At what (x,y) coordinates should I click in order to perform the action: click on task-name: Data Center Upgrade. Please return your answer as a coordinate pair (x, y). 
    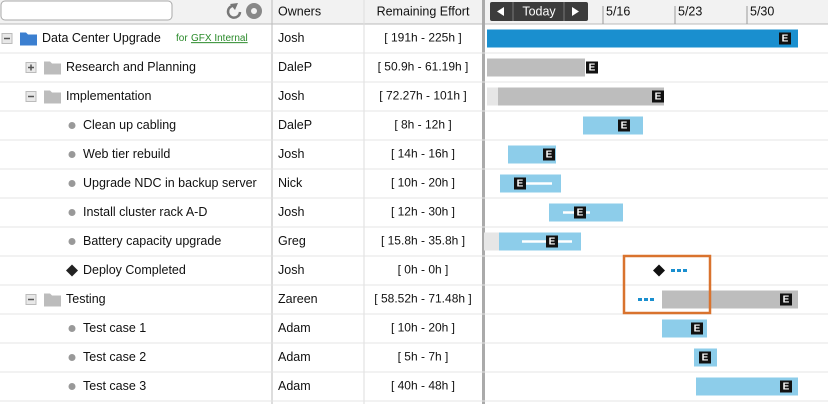
    Looking at the image, I should click on (101, 38).